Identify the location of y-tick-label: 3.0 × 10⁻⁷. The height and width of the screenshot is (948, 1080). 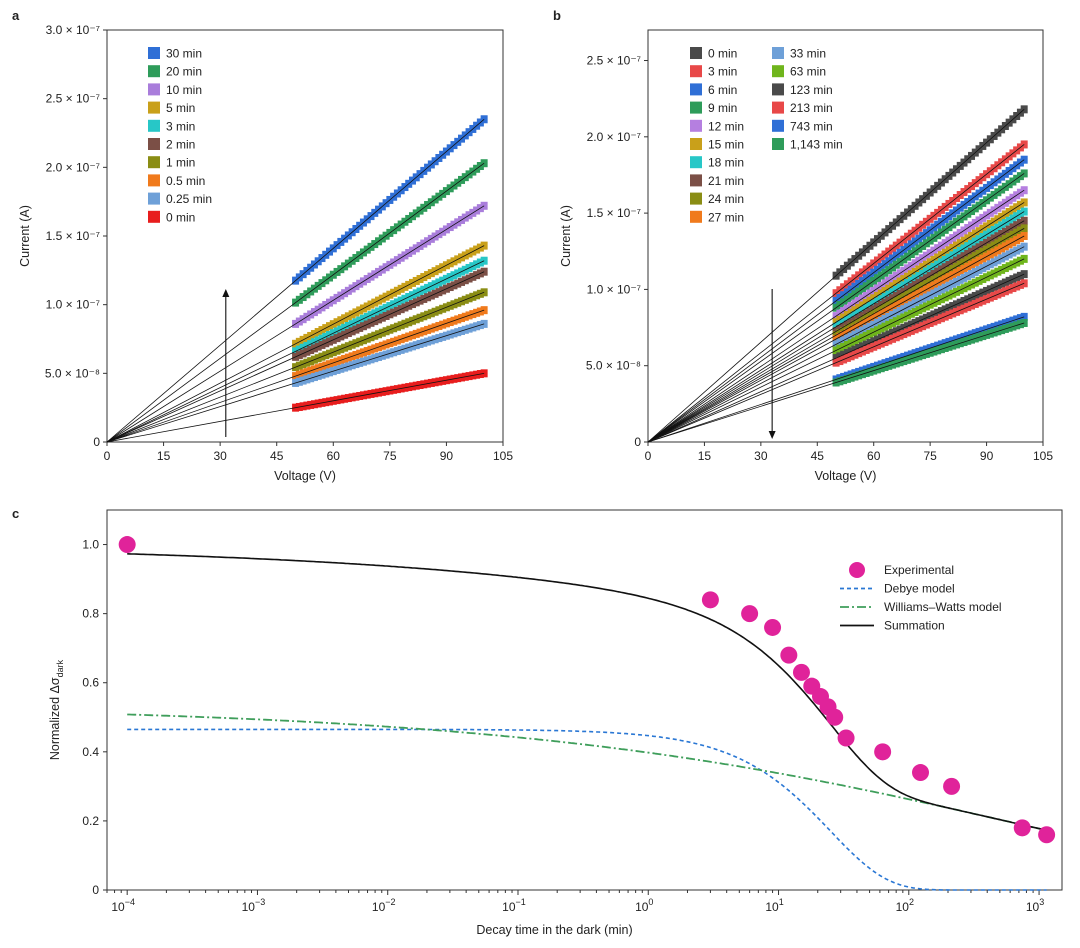
(73, 30).